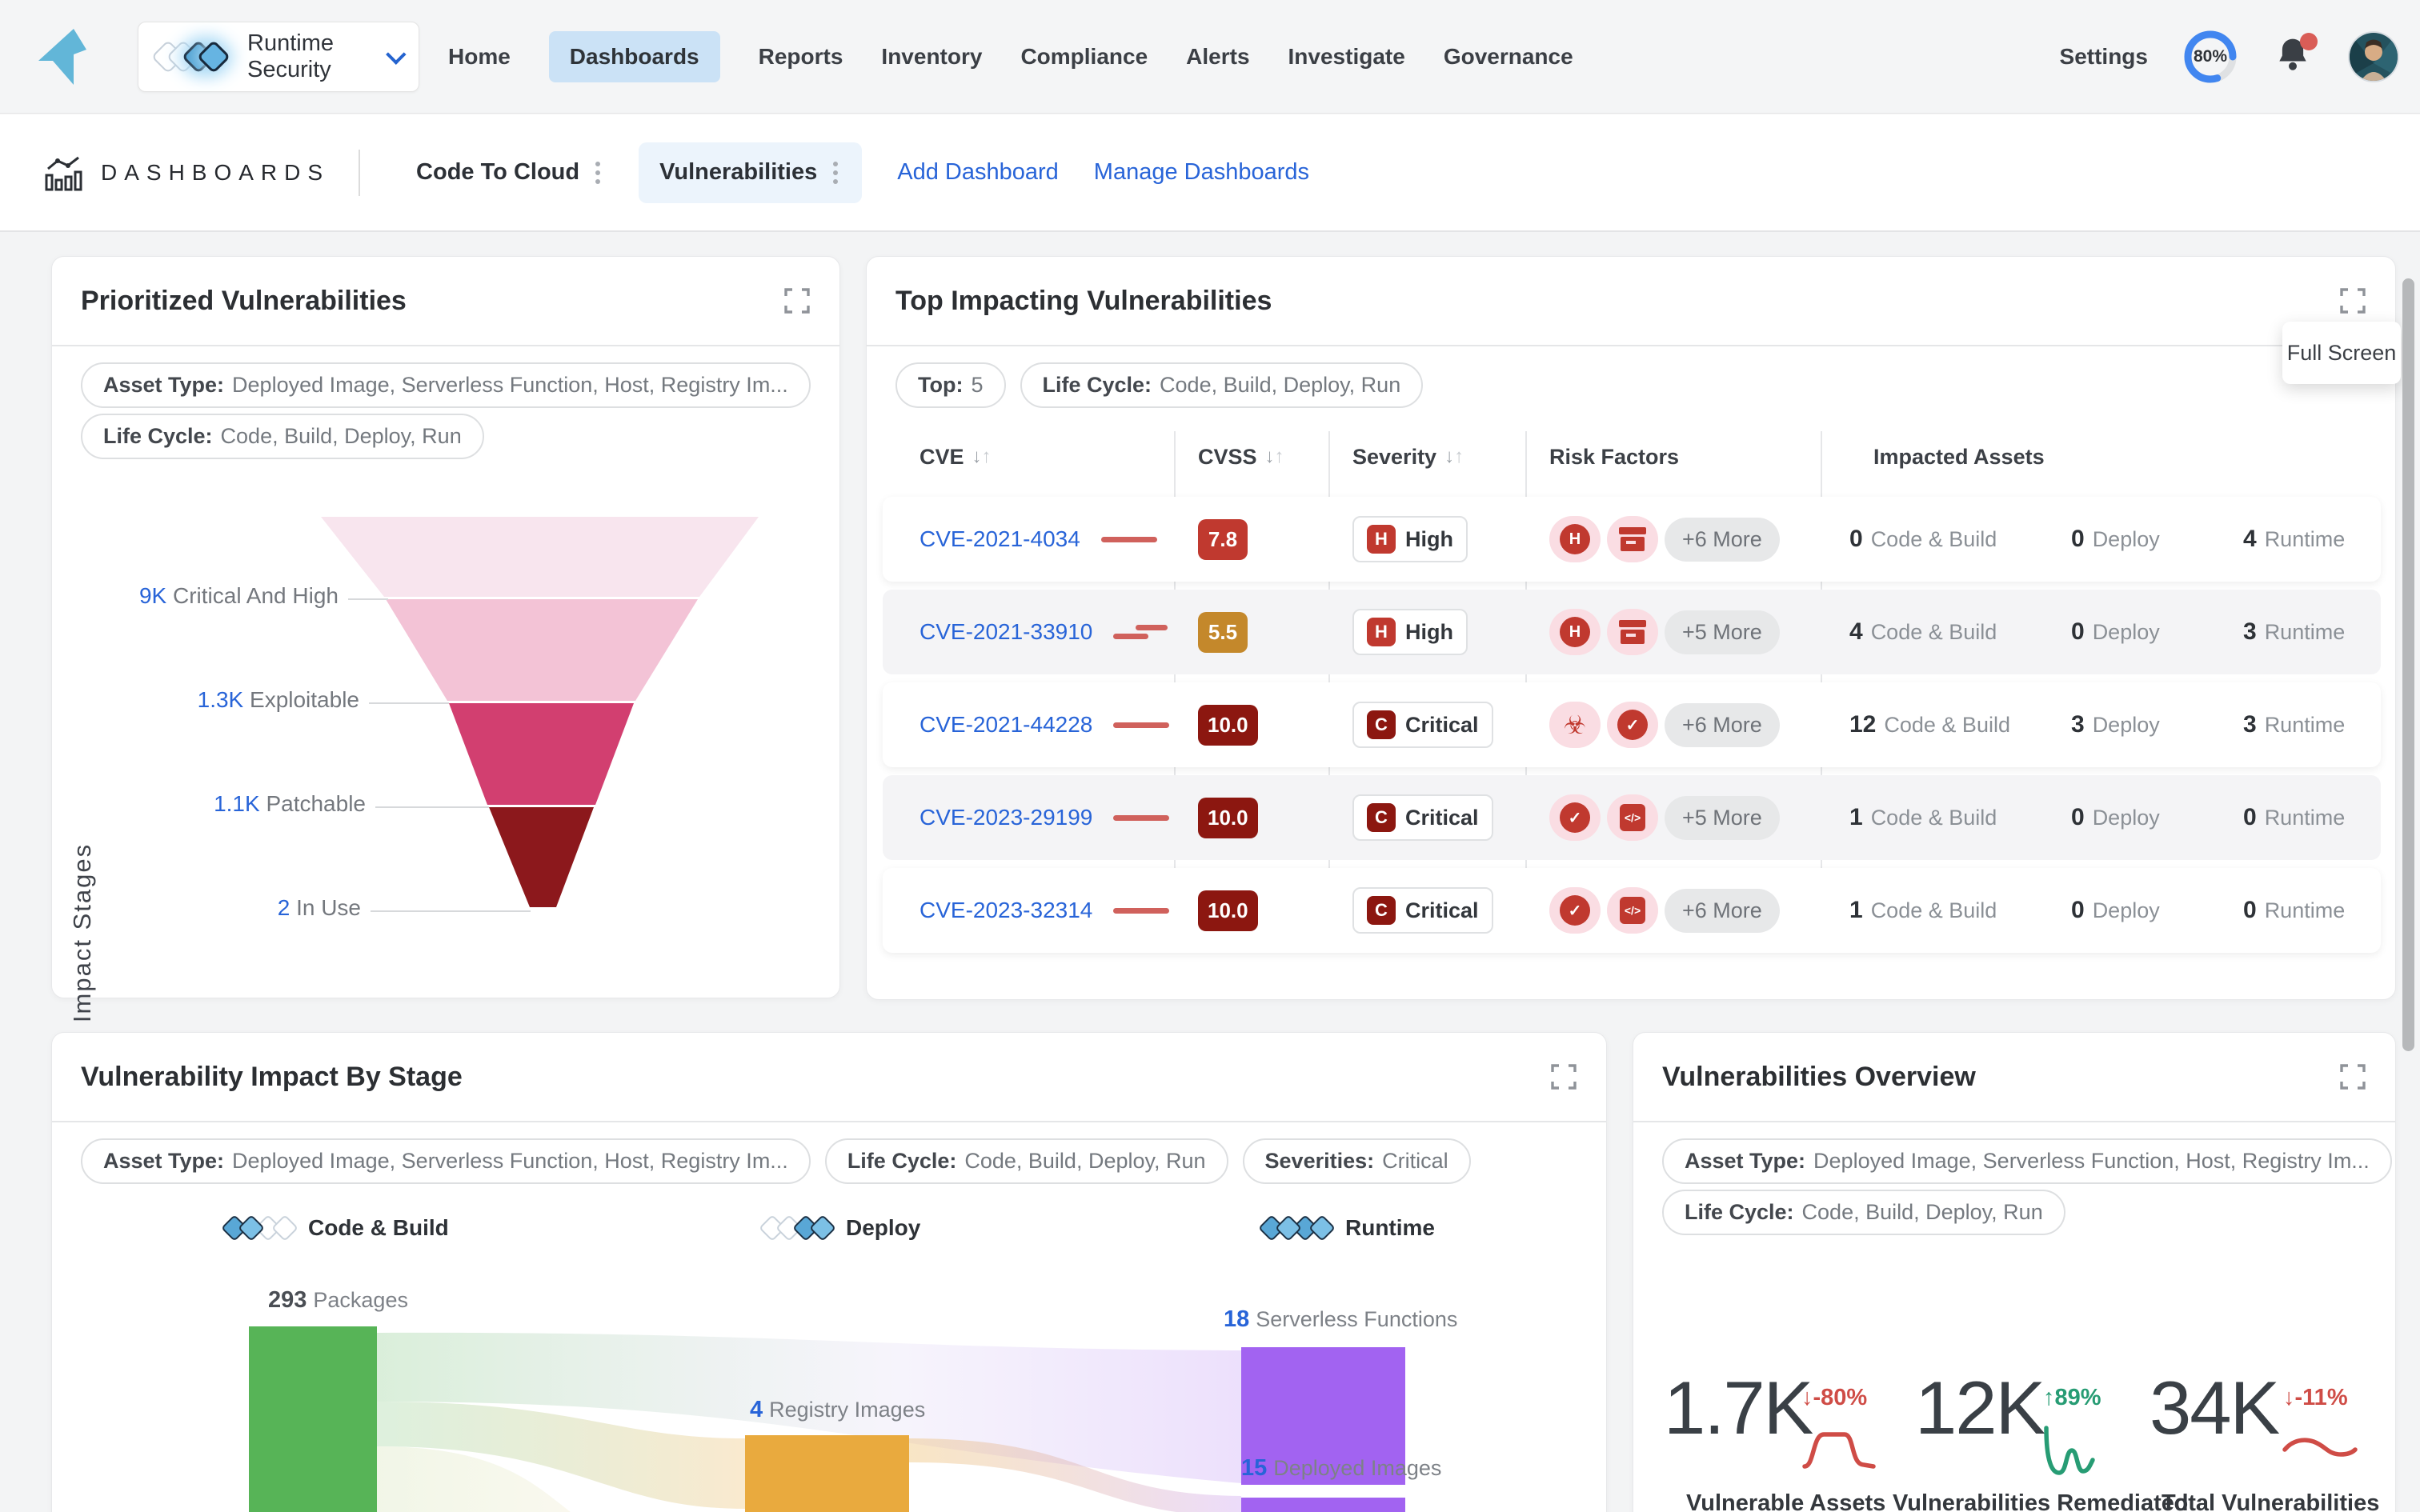  What do you see at coordinates (1959, 456) in the screenshot?
I see `col-impacted-assets: Impacted Assets` at bounding box center [1959, 456].